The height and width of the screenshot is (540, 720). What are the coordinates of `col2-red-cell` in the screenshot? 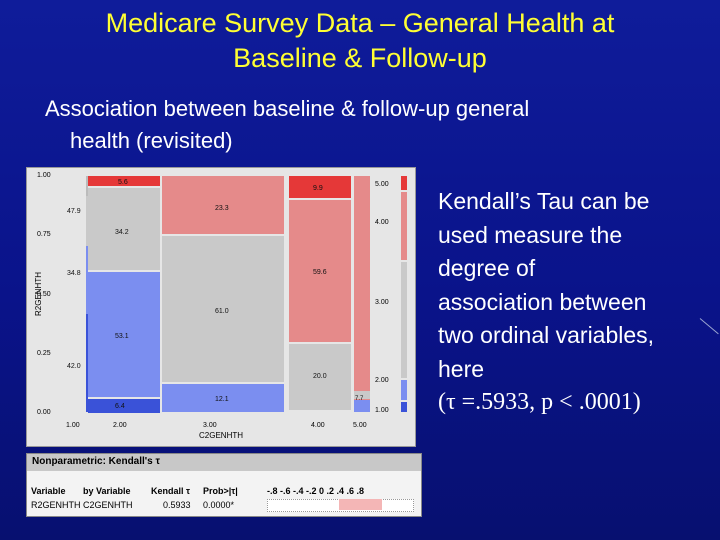 It's located at (124, 181).